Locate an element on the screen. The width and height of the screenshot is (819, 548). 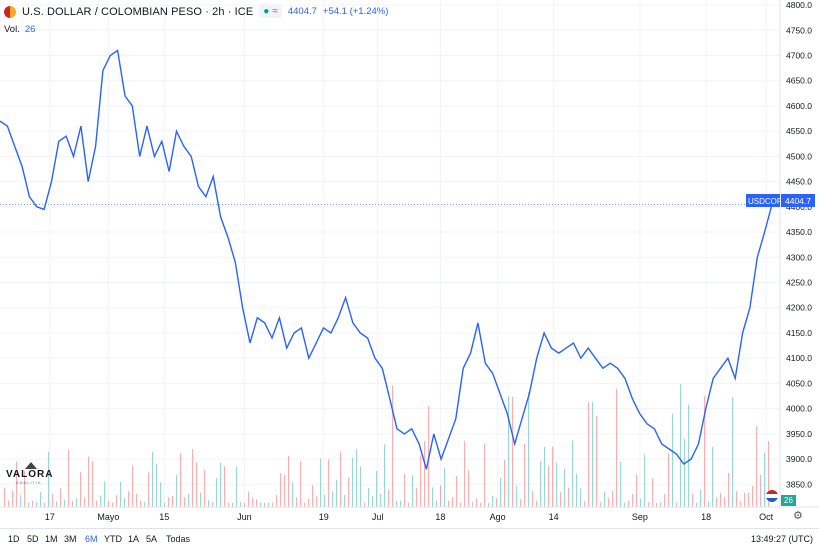
range-1a: 1A is located at coordinates (134, 539).